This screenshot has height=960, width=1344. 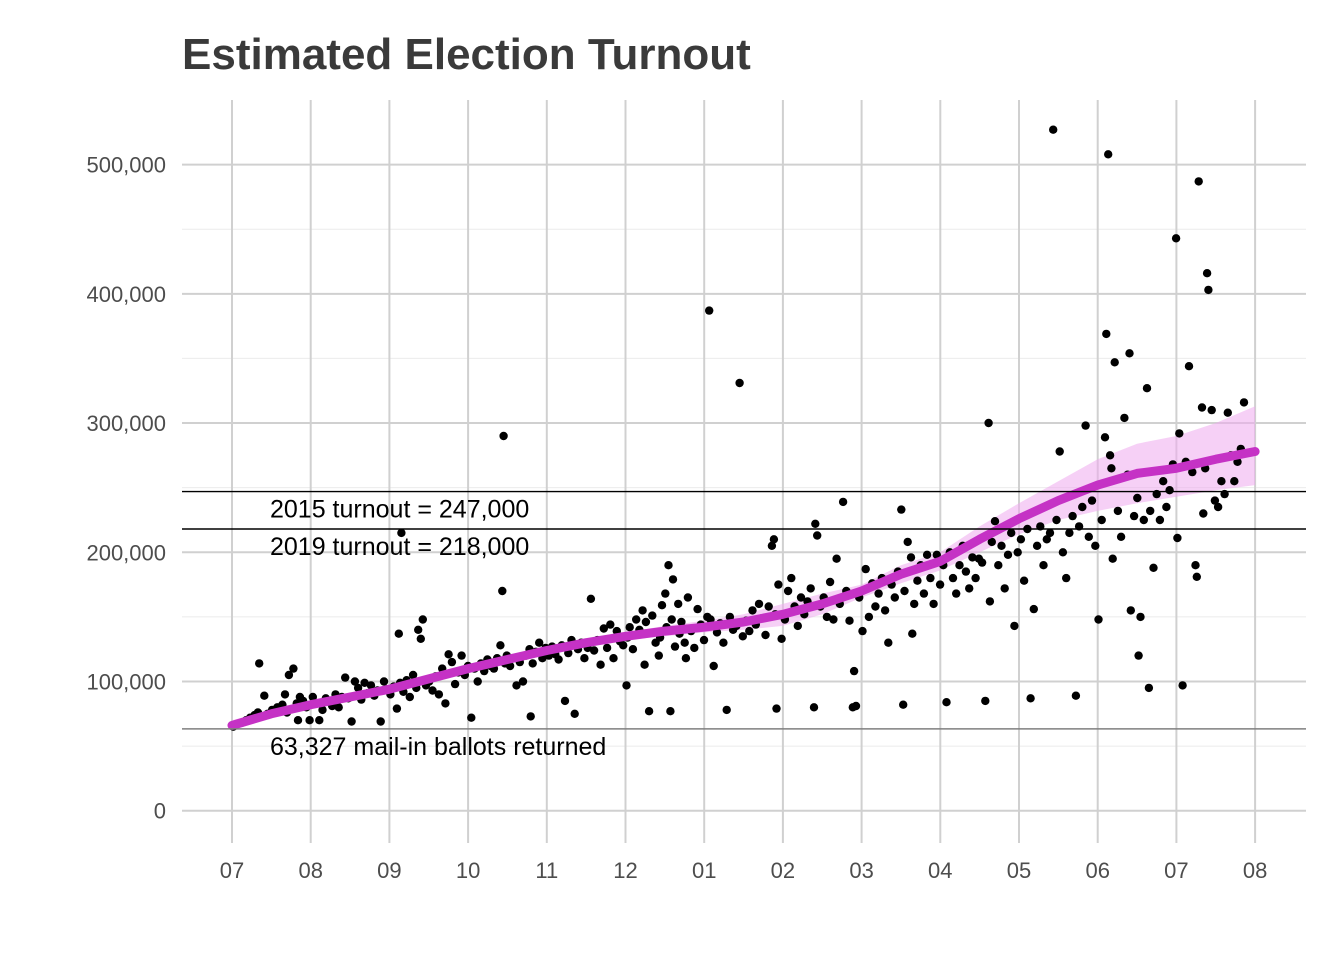 I want to click on x-tick-label: 05, so click(x=1019, y=870).